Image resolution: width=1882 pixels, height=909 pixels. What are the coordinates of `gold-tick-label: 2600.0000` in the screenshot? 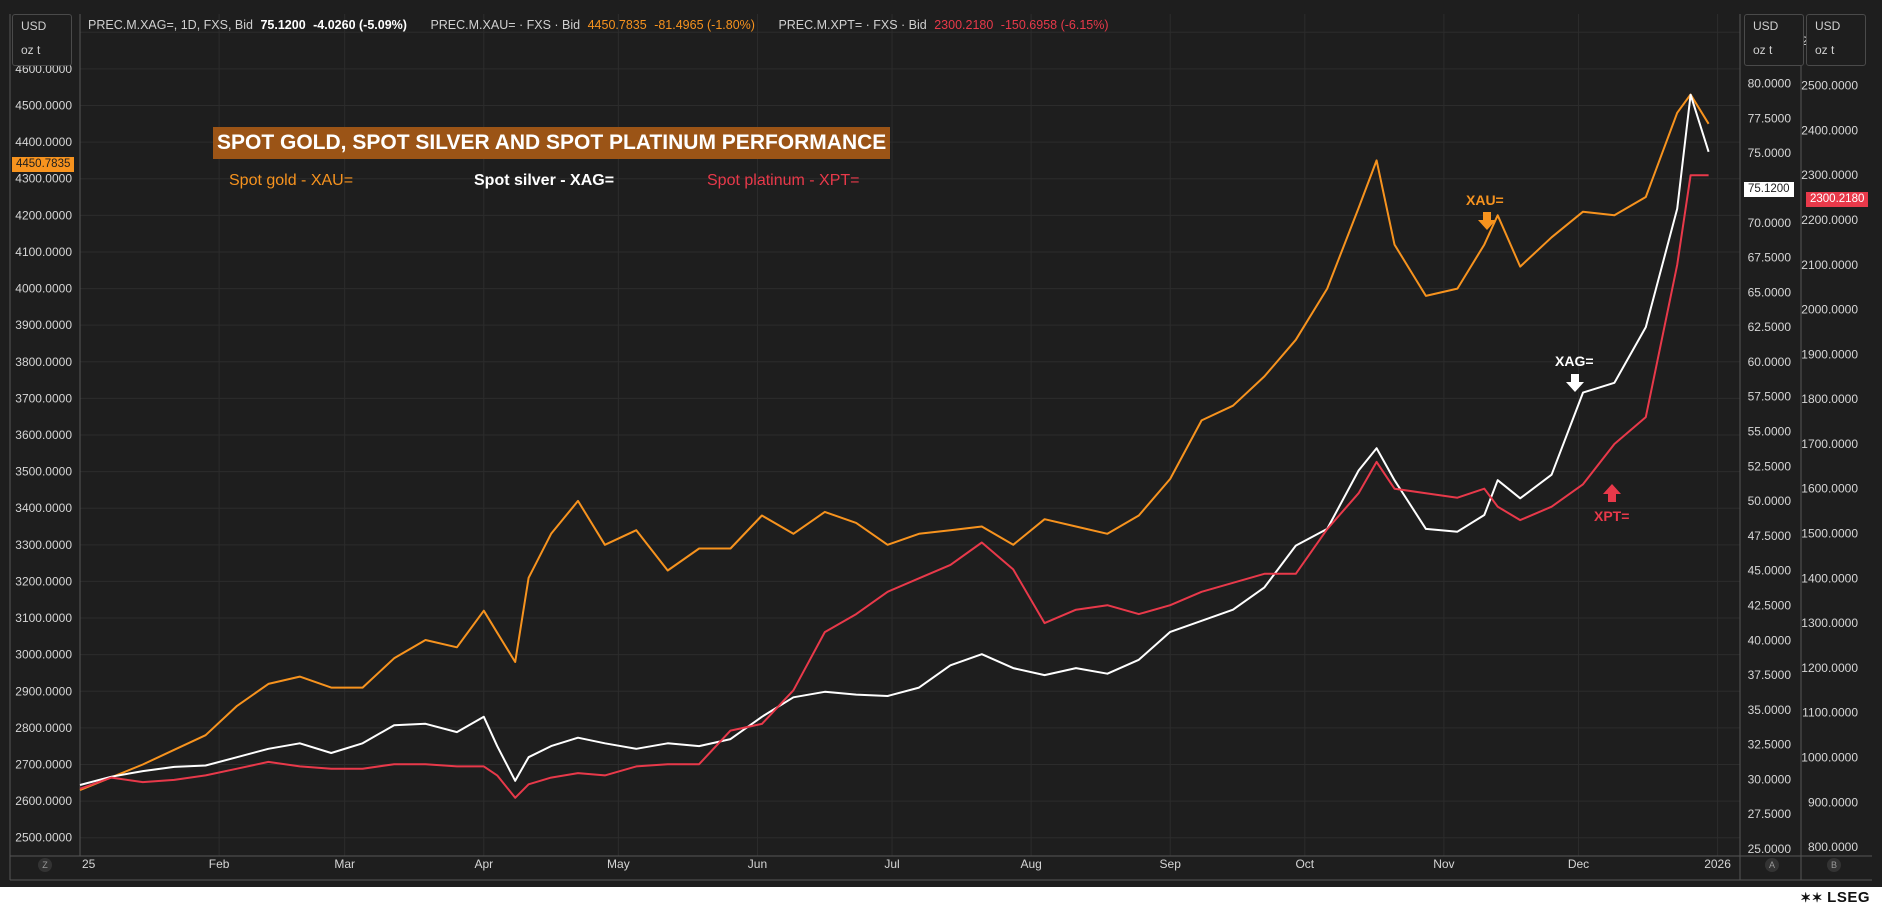 It's located at (43, 801).